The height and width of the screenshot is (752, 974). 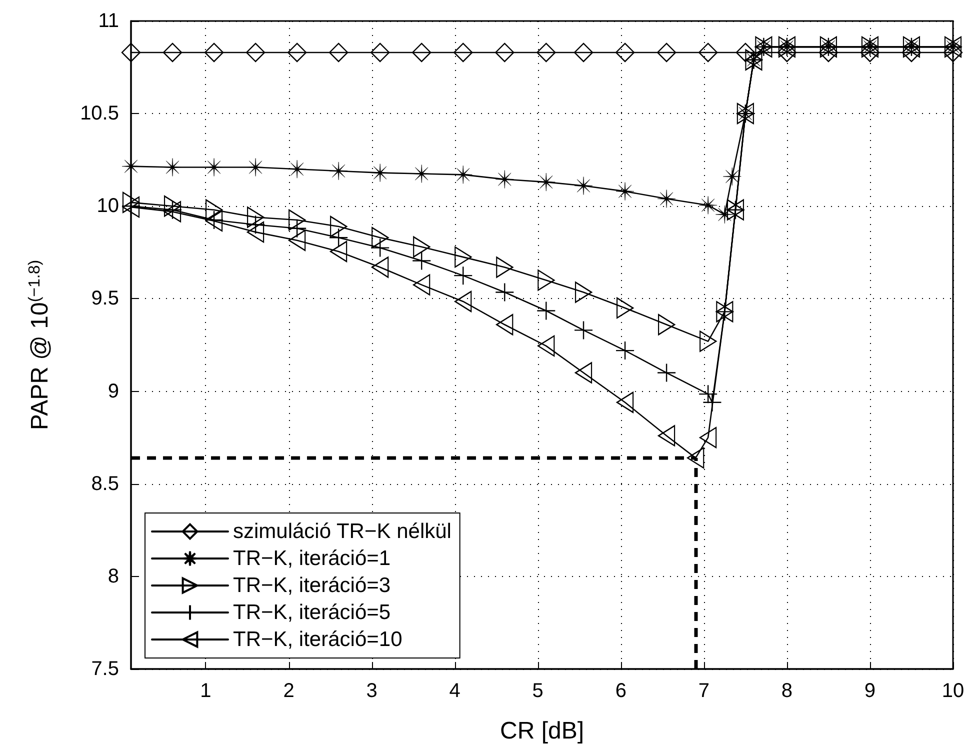 I want to click on x-tick-label: 10, so click(x=953, y=691).